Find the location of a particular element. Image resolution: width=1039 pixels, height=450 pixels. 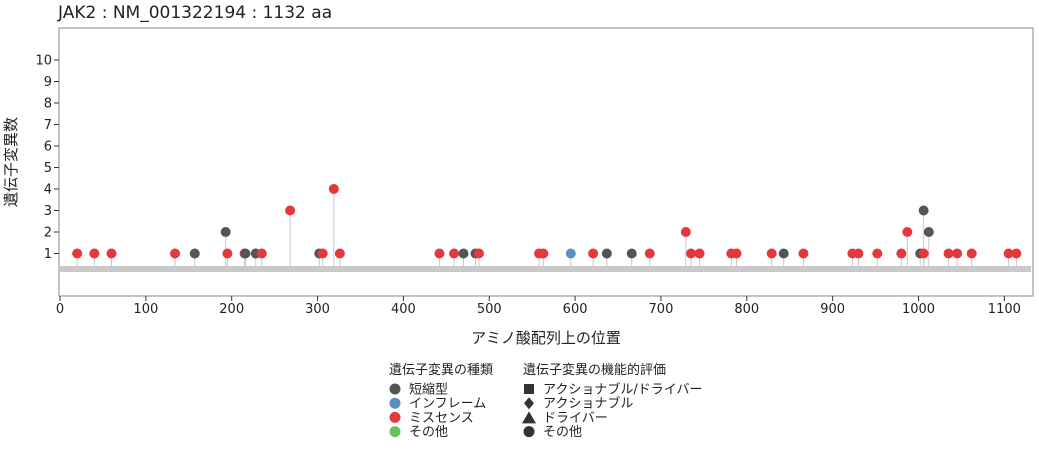

legend-item-label: 短縮型 is located at coordinates (428, 390).